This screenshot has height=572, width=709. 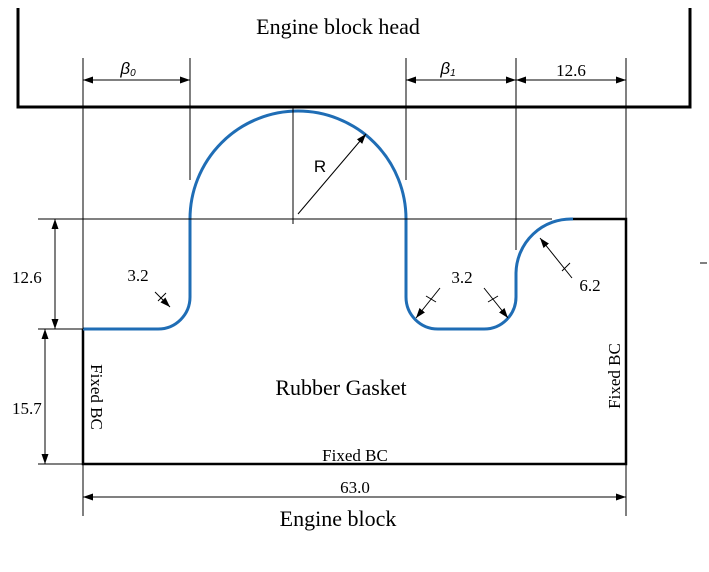 What do you see at coordinates (162, 297) in the screenshot?
I see `fillet-left-center-marker` at bounding box center [162, 297].